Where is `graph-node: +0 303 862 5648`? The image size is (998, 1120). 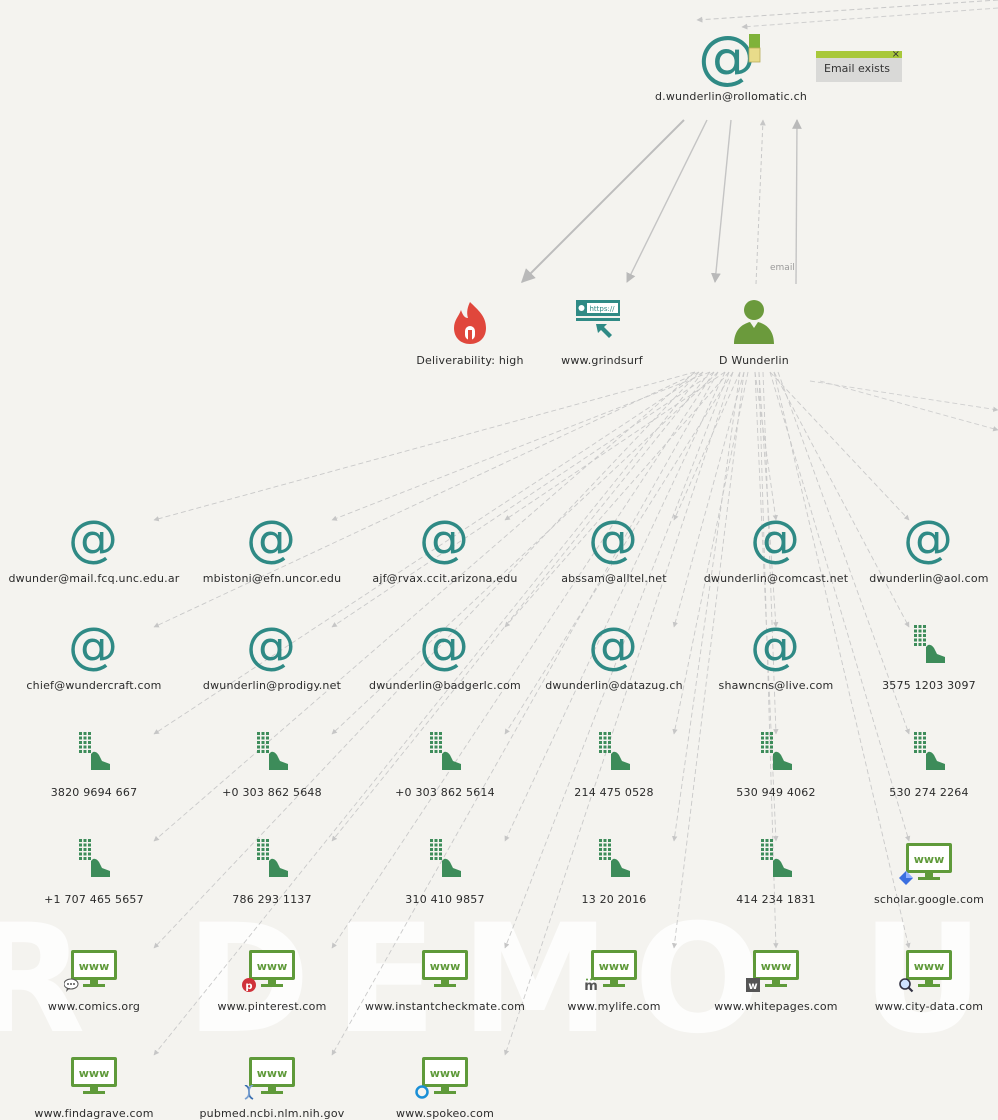
graph-node: +0 303 862 5648 is located at coordinates (272, 762).